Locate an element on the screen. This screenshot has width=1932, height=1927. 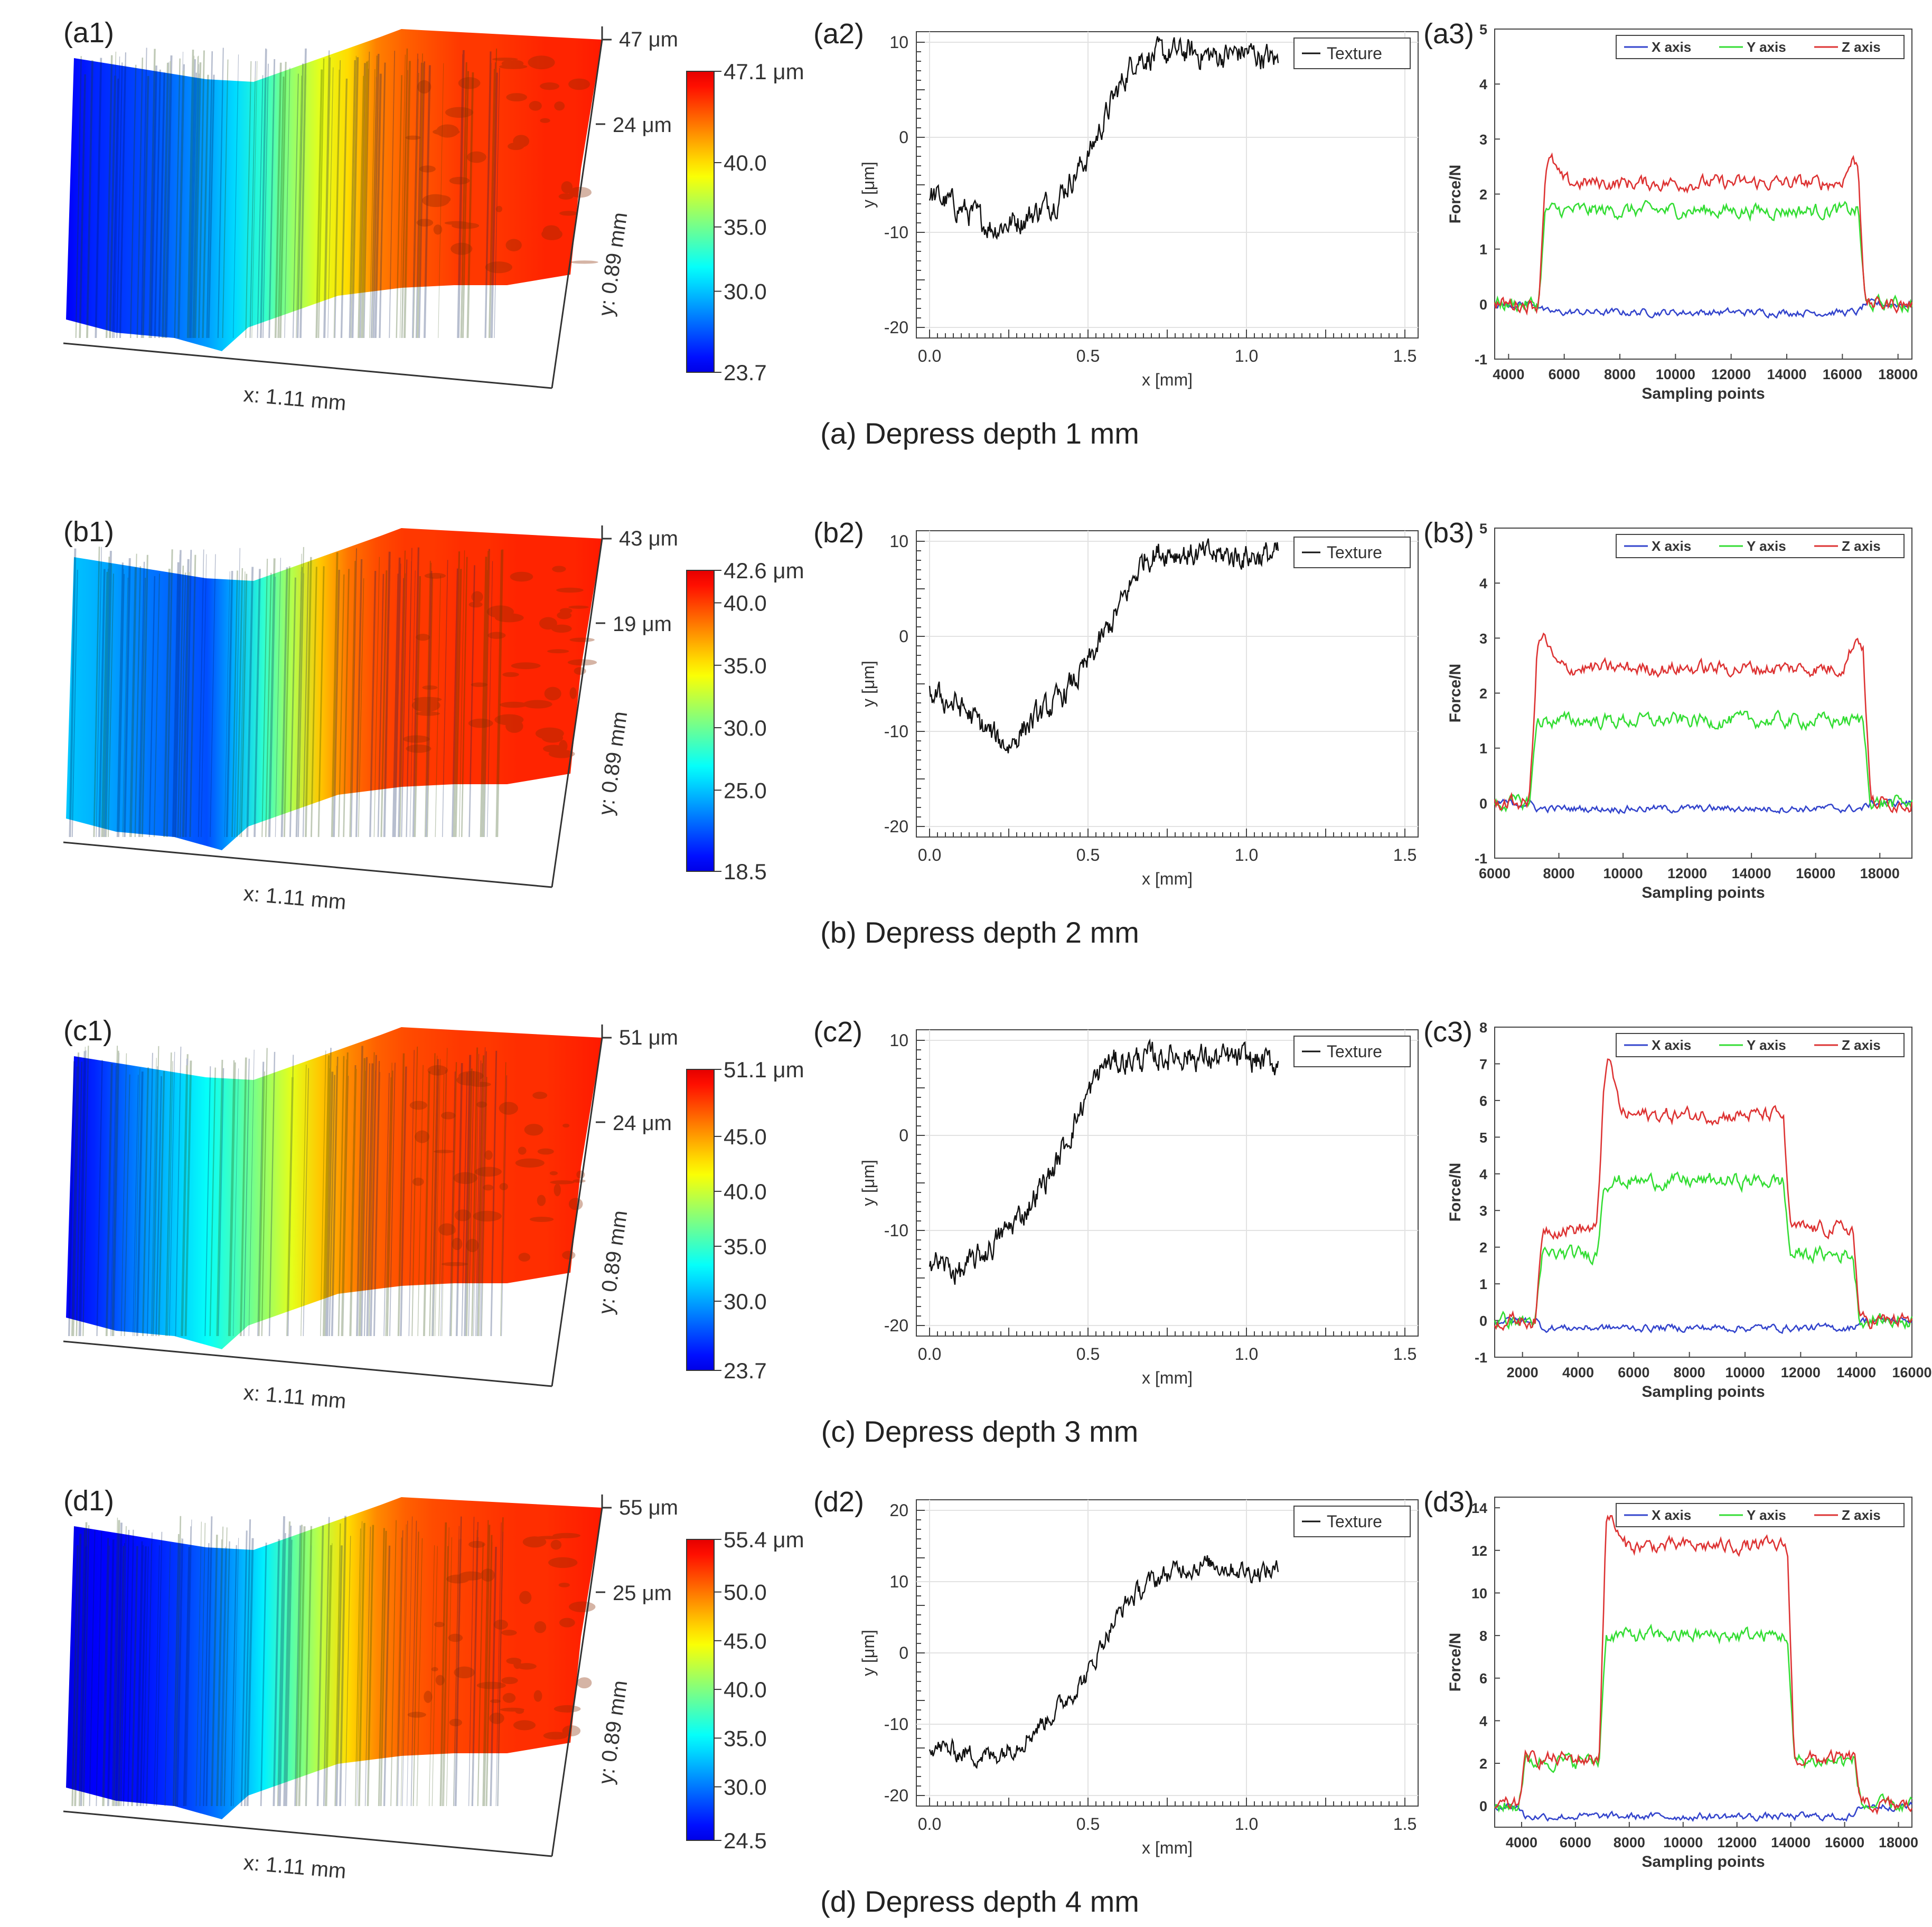
row-caption: (d) Depress depth 4 mm is located at coordinates (979, 1901).